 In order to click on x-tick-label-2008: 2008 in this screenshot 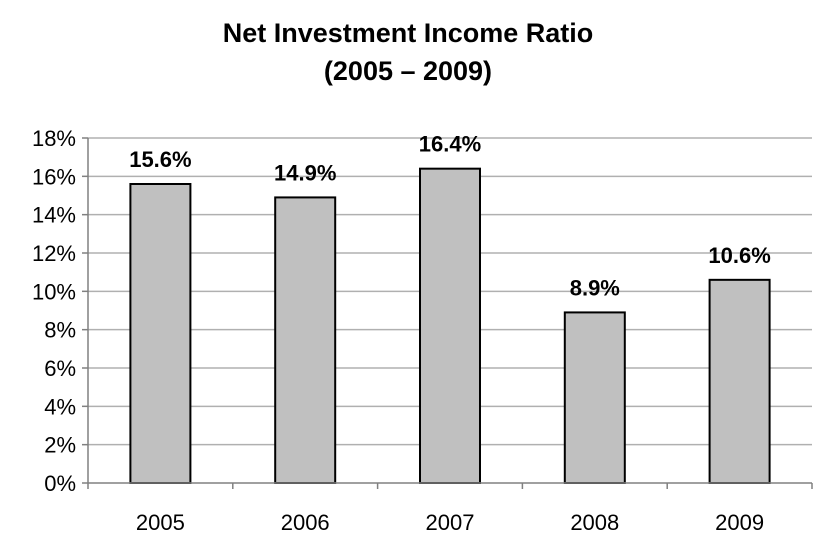, I will do `click(594, 520)`.